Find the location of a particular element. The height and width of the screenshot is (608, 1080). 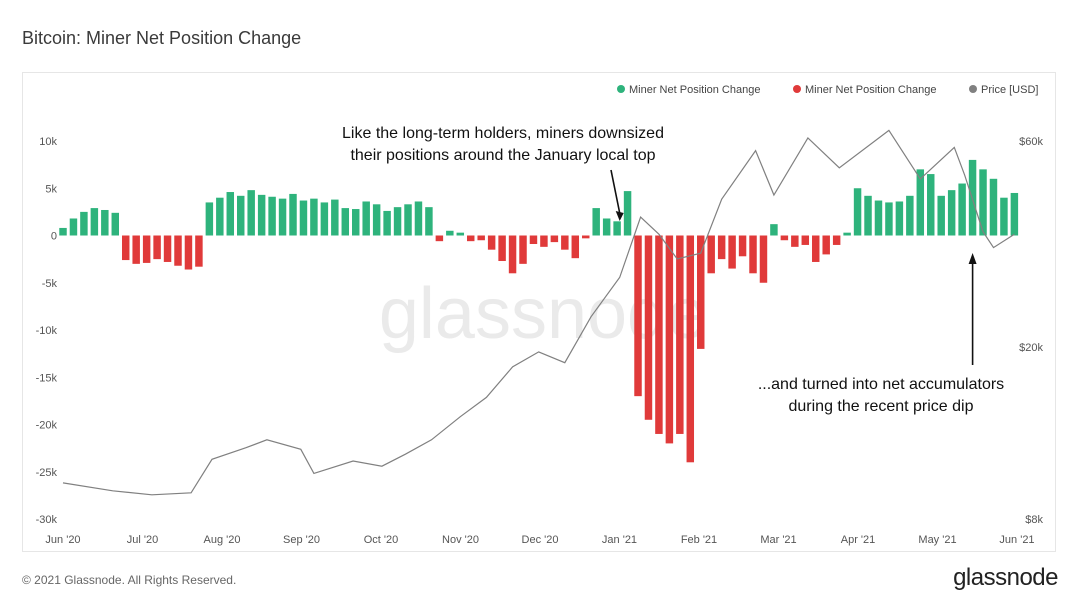

legend-label-1: Miner Net Position Change is located at coordinates (870, 90).